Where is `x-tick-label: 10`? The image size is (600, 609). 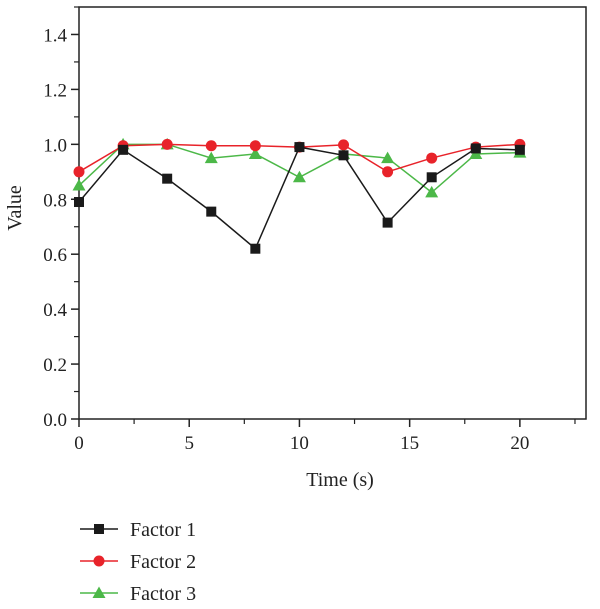
x-tick-label: 10 is located at coordinates (299, 443).